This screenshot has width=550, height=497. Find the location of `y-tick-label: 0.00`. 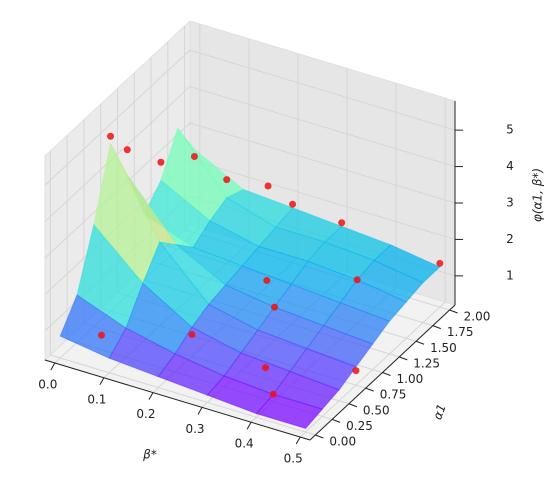

y-tick-label: 0.00 is located at coordinates (342, 442).